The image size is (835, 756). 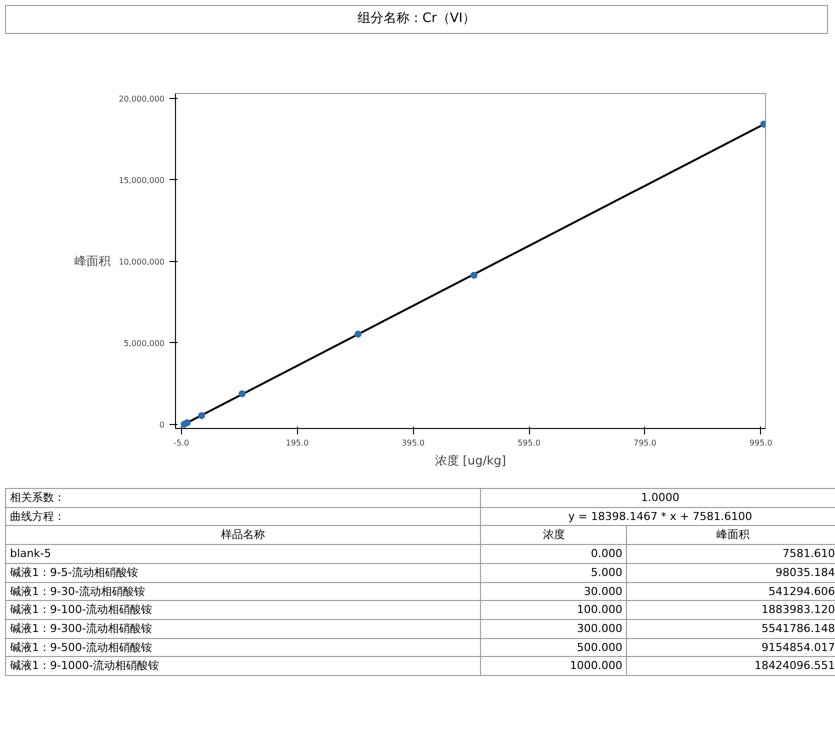 What do you see at coordinates (416, 19) in the screenshot?
I see `chart-title: 组分名称：Cr（VI）` at bounding box center [416, 19].